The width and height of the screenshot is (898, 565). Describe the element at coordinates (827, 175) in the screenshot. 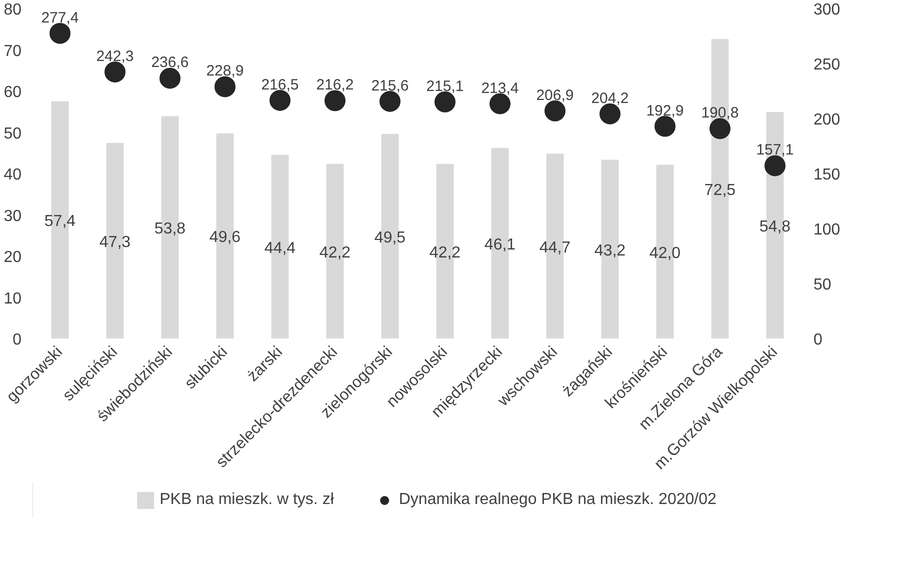

I see `y2-tick-label: 150` at that location.